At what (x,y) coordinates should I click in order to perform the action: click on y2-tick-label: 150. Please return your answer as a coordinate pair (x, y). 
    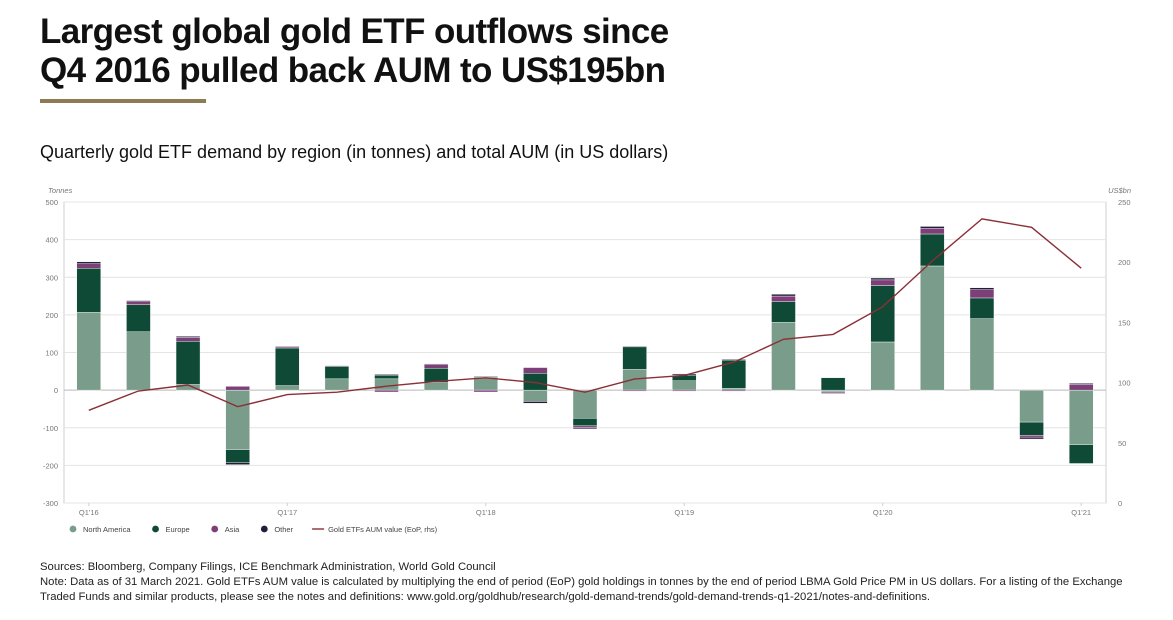
    Looking at the image, I should click on (1124, 322).